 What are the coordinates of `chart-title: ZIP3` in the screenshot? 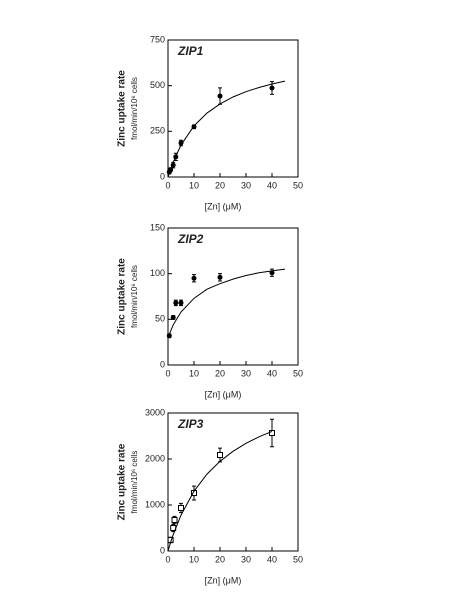 It's located at (190, 424).